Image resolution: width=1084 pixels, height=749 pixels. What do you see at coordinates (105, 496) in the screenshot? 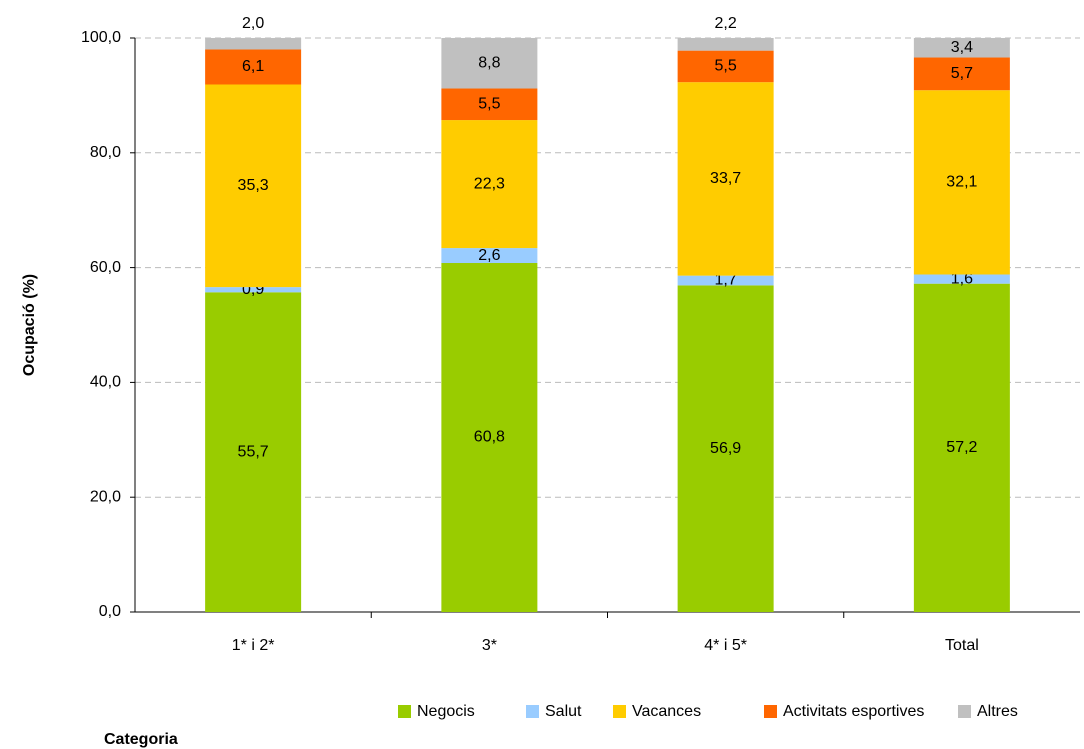
I see `y-tick-label: 20,0` at bounding box center [105, 496].